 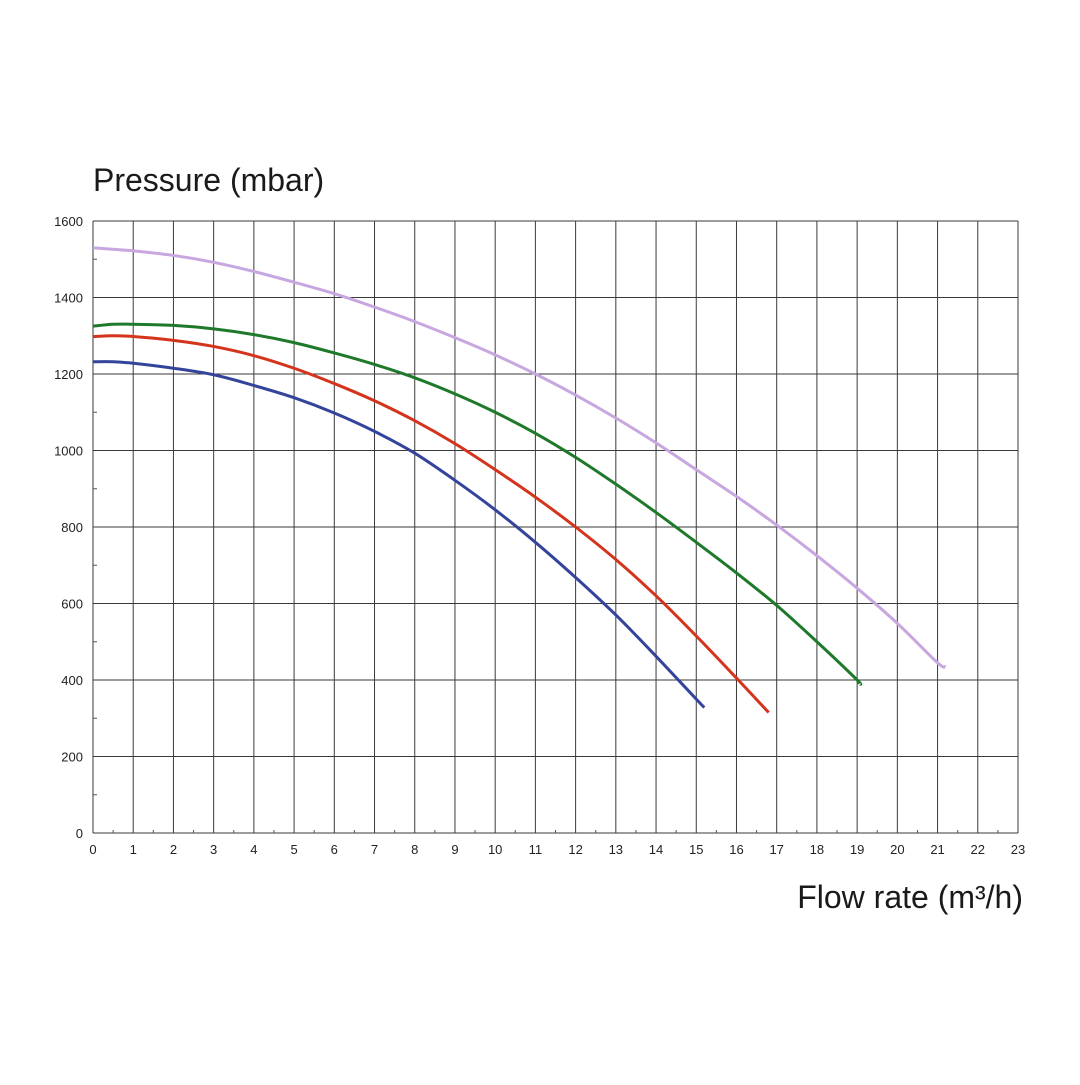 I want to click on x-tick-label: 22, so click(x=978, y=849).